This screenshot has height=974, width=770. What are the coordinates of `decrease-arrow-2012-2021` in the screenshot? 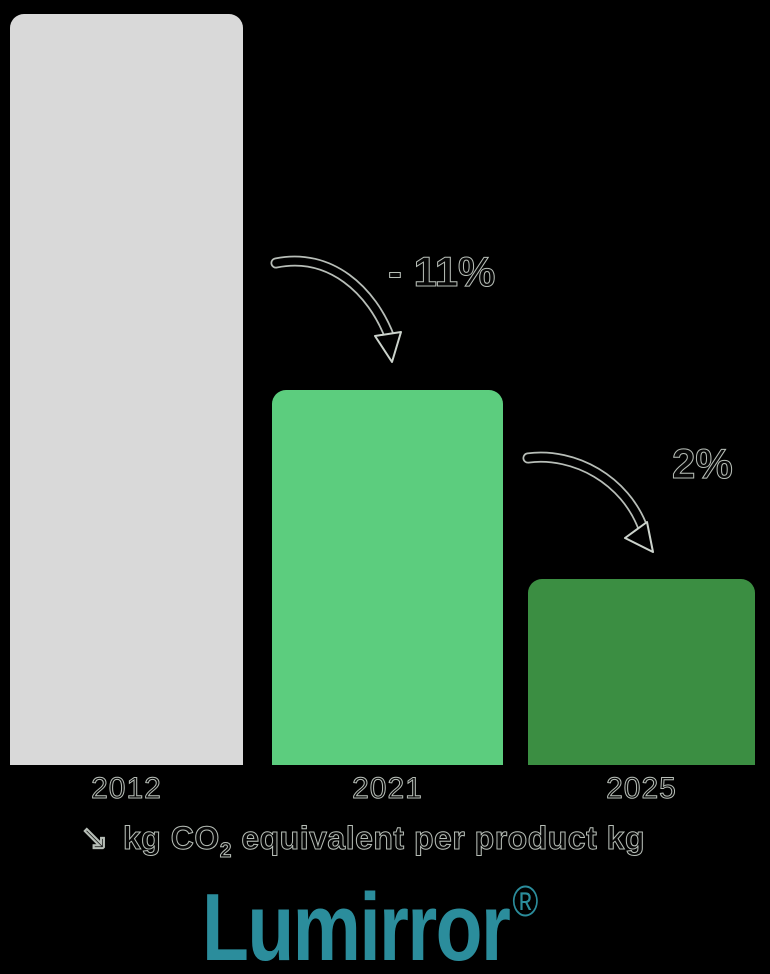 It's located at (336, 309).